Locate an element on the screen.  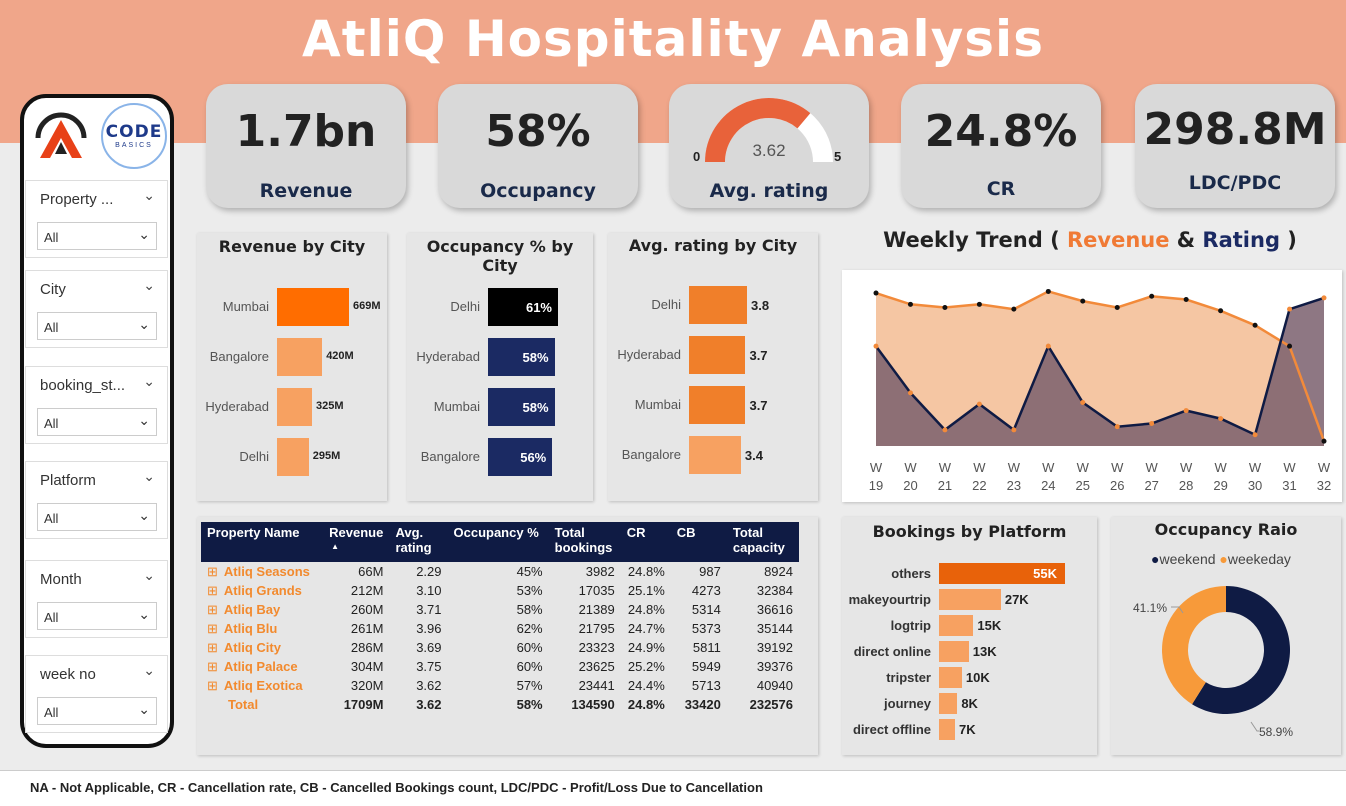
x-tick-label: 22 is located at coordinates (979, 485).